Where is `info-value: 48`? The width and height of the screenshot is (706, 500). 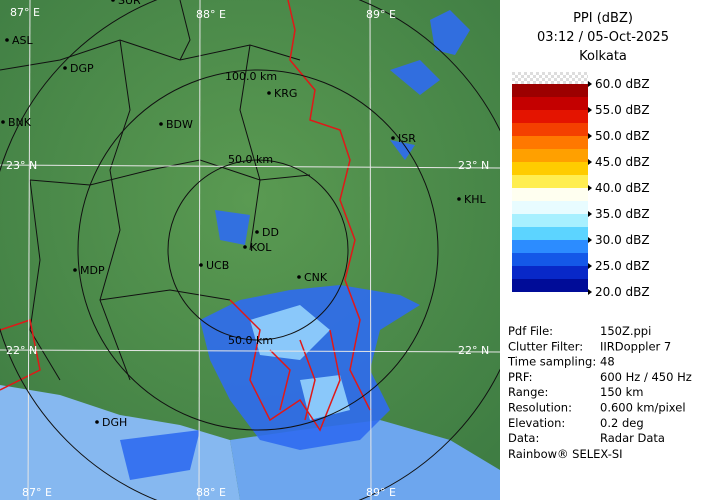
info-value: 48 is located at coordinates (607, 362).